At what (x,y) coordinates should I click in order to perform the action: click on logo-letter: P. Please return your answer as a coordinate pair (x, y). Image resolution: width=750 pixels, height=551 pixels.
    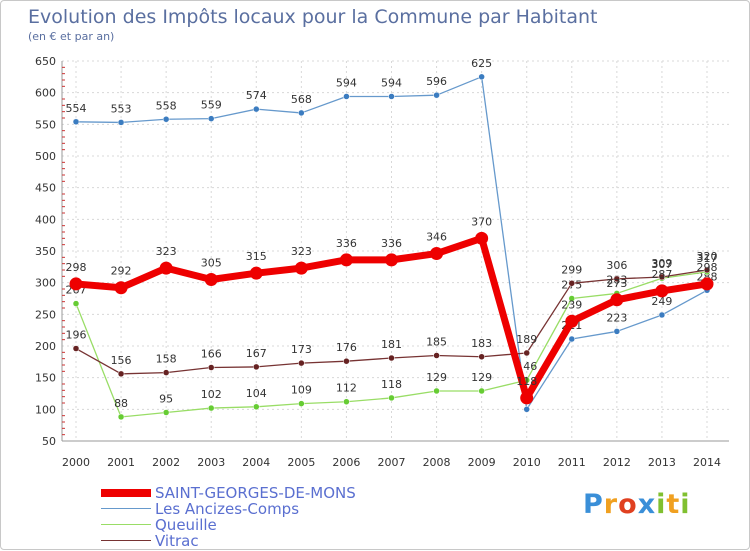
    Looking at the image, I should click on (593, 504).